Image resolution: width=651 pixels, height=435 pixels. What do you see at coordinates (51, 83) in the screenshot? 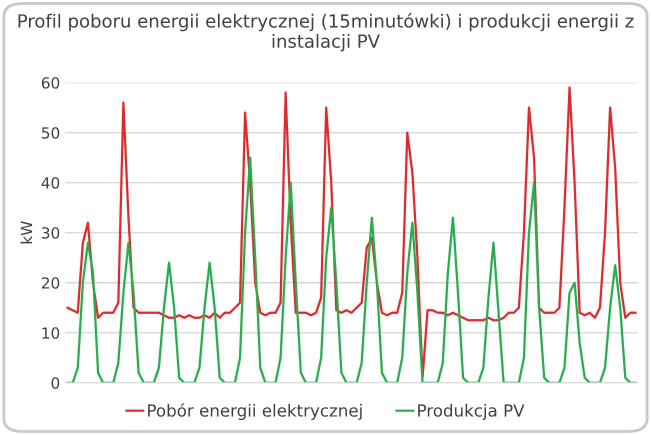
I see `y-tick-label: 60` at bounding box center [51, 83].